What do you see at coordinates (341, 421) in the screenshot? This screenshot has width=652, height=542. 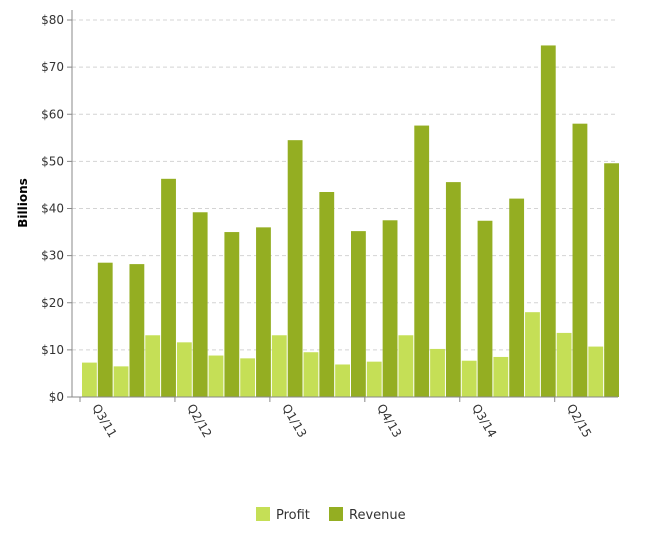 I see `x-axis-labels: Q3/11 Q2/12 Q1/13 Q4/13 Q3/14 Q2/15` at bounding box center [341, 421].